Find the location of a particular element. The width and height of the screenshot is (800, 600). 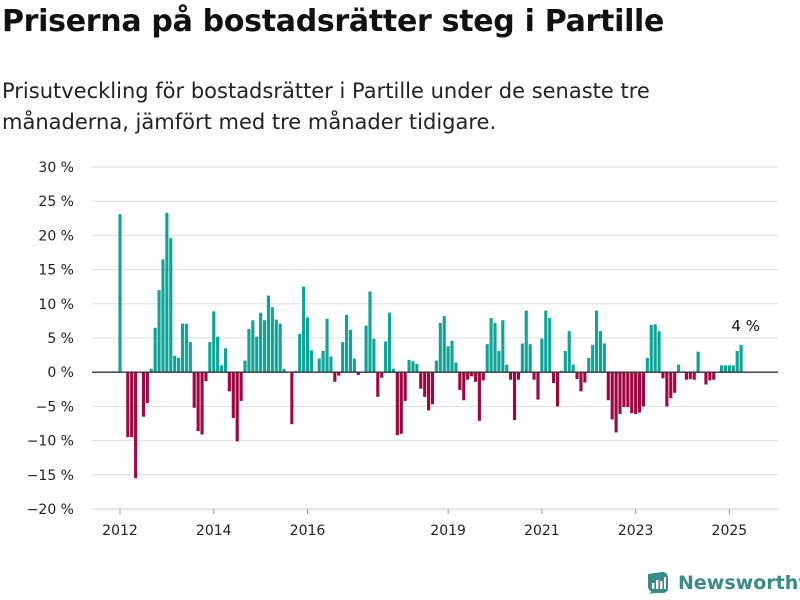

x-tick-label: 2016 is located at coordinates (308, 531).